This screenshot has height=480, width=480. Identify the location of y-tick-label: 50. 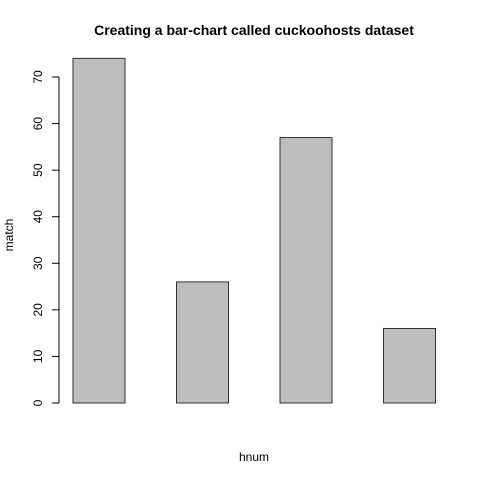
(38, 170).